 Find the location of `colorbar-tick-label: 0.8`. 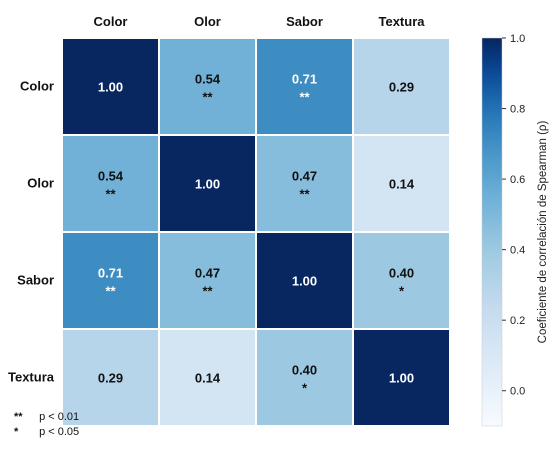

colorbar-tick-label: 0.8 is located at coordinates (517, 110).